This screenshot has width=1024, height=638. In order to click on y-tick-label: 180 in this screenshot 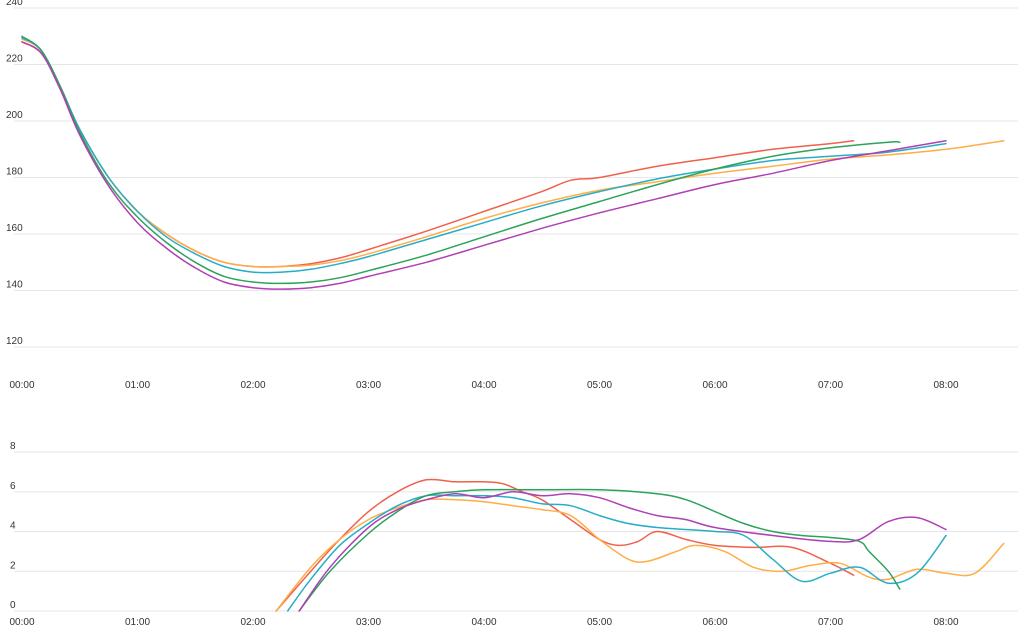, I will do `click(14, 172)`.